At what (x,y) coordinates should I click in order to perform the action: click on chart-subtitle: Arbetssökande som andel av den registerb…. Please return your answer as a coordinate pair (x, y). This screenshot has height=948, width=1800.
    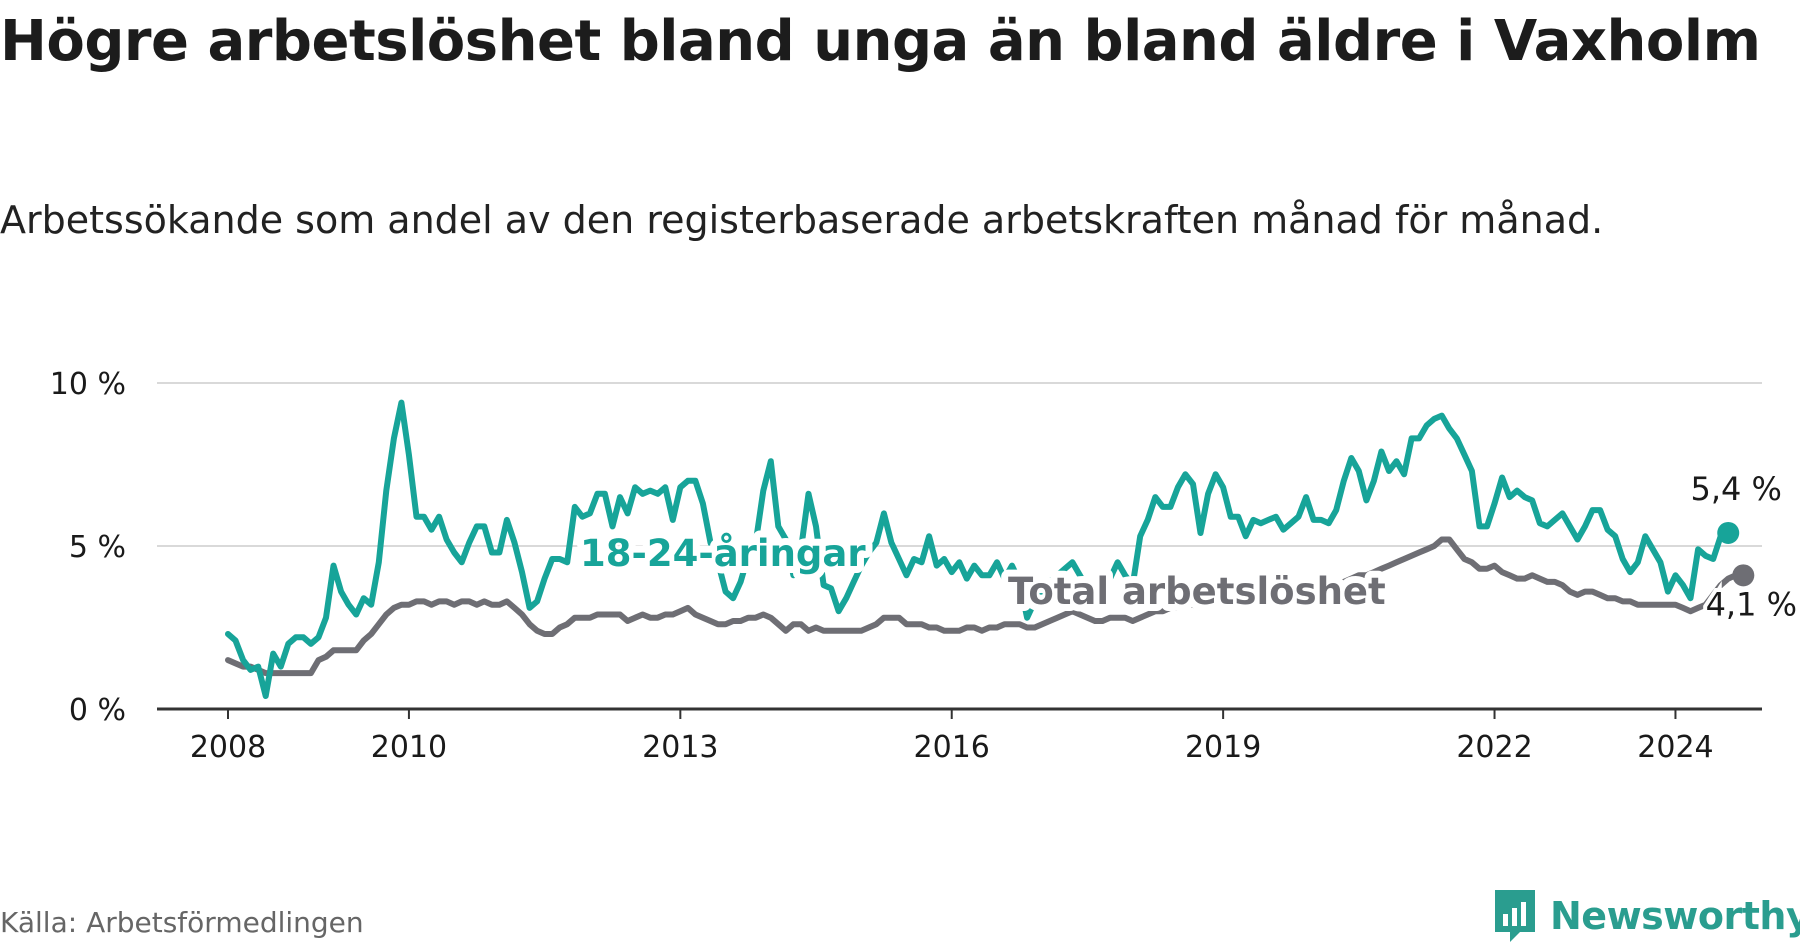
    Looking at the image, I should click on (802, 220).